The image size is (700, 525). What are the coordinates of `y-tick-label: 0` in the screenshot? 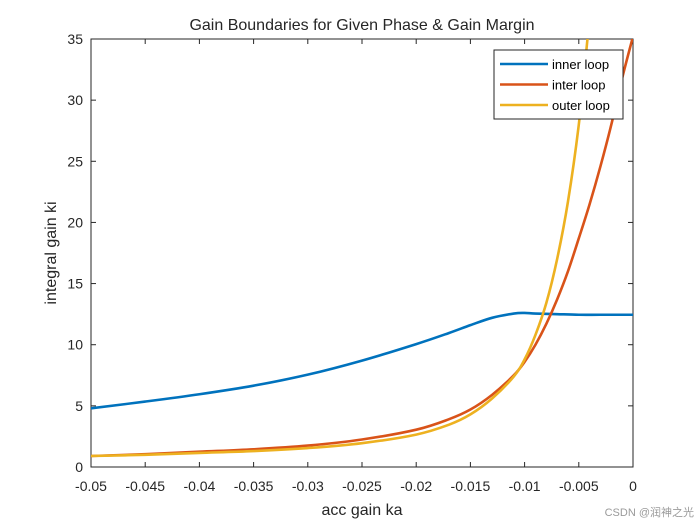 It's located at (79, 467).